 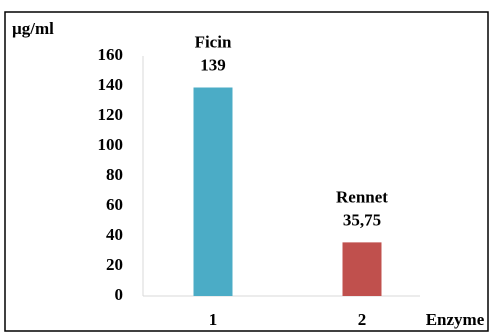 I want to click on x-tick-label: 2, so click(x=362, y=319).